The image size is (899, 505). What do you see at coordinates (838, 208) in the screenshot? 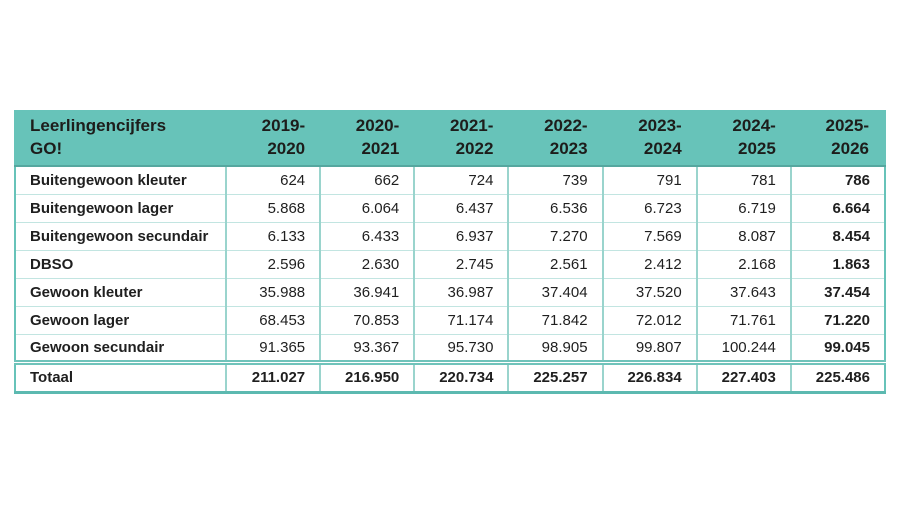
I see `value-cell: 6.664` at bounding box center [838, 208].